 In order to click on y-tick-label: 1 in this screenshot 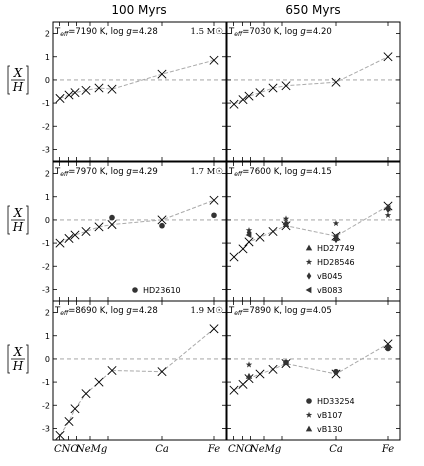, I will do `click(47, 57)`.